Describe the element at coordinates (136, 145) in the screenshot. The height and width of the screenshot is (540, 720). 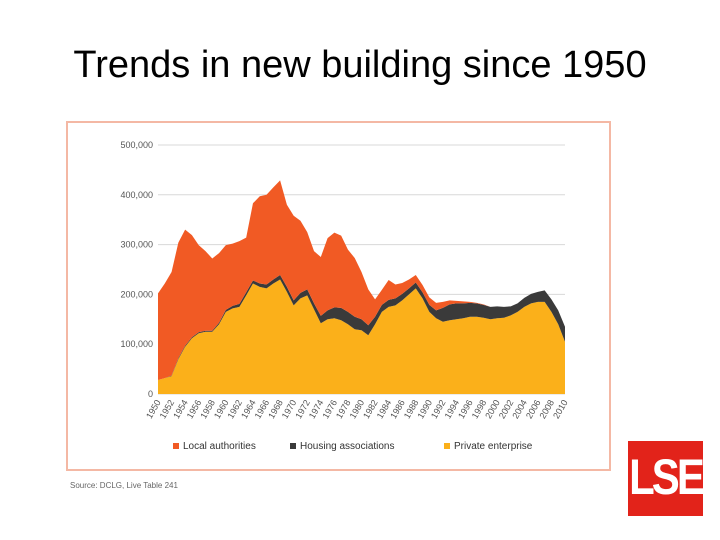
I see `y-tick-label: 500,000` at that location.